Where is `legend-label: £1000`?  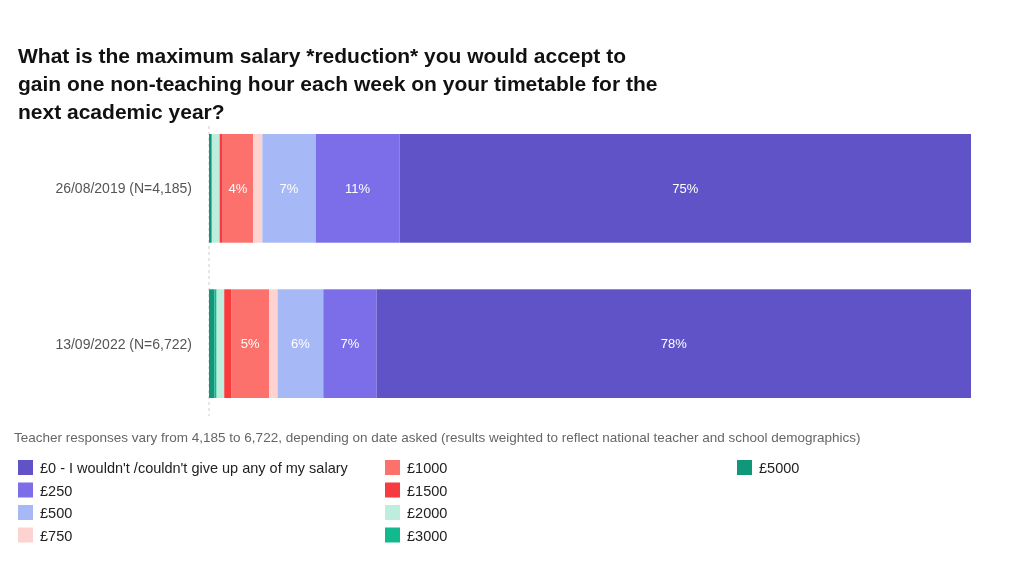
legend-label: £1000 is located at coordinates (427, 468).